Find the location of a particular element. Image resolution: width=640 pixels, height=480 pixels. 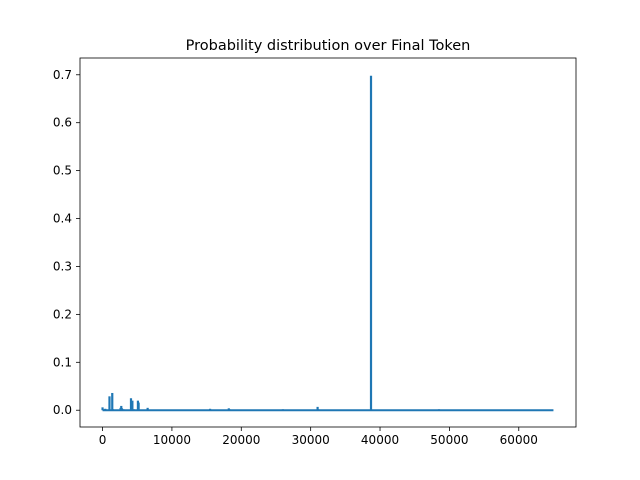

y-tick-label: 0.4 is located at coordinates (62, 219).